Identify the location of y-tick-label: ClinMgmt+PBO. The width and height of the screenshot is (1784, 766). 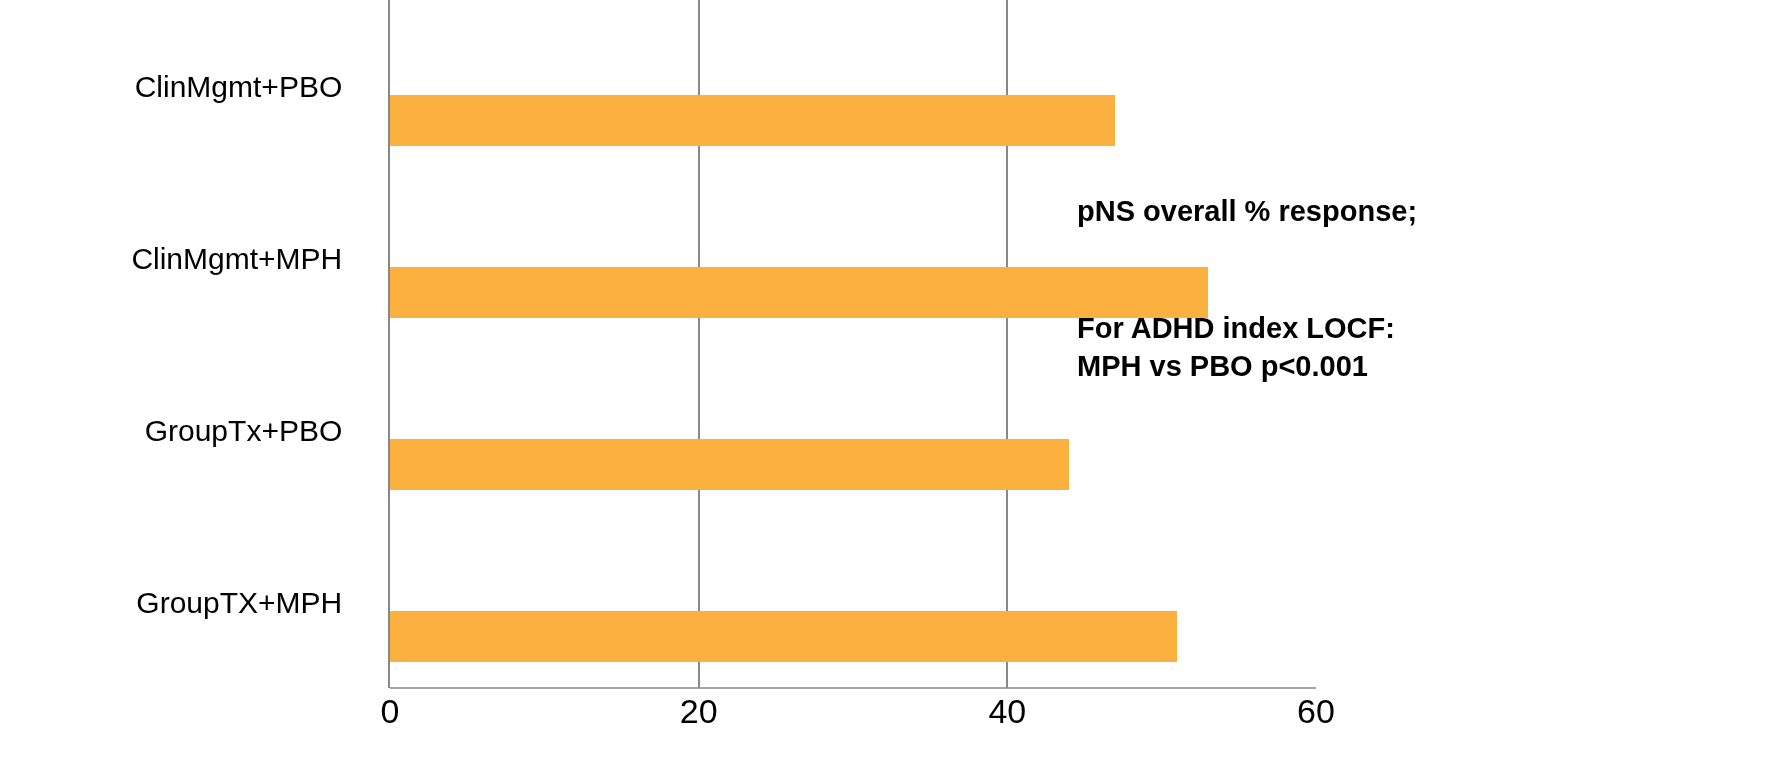
(238, 86).